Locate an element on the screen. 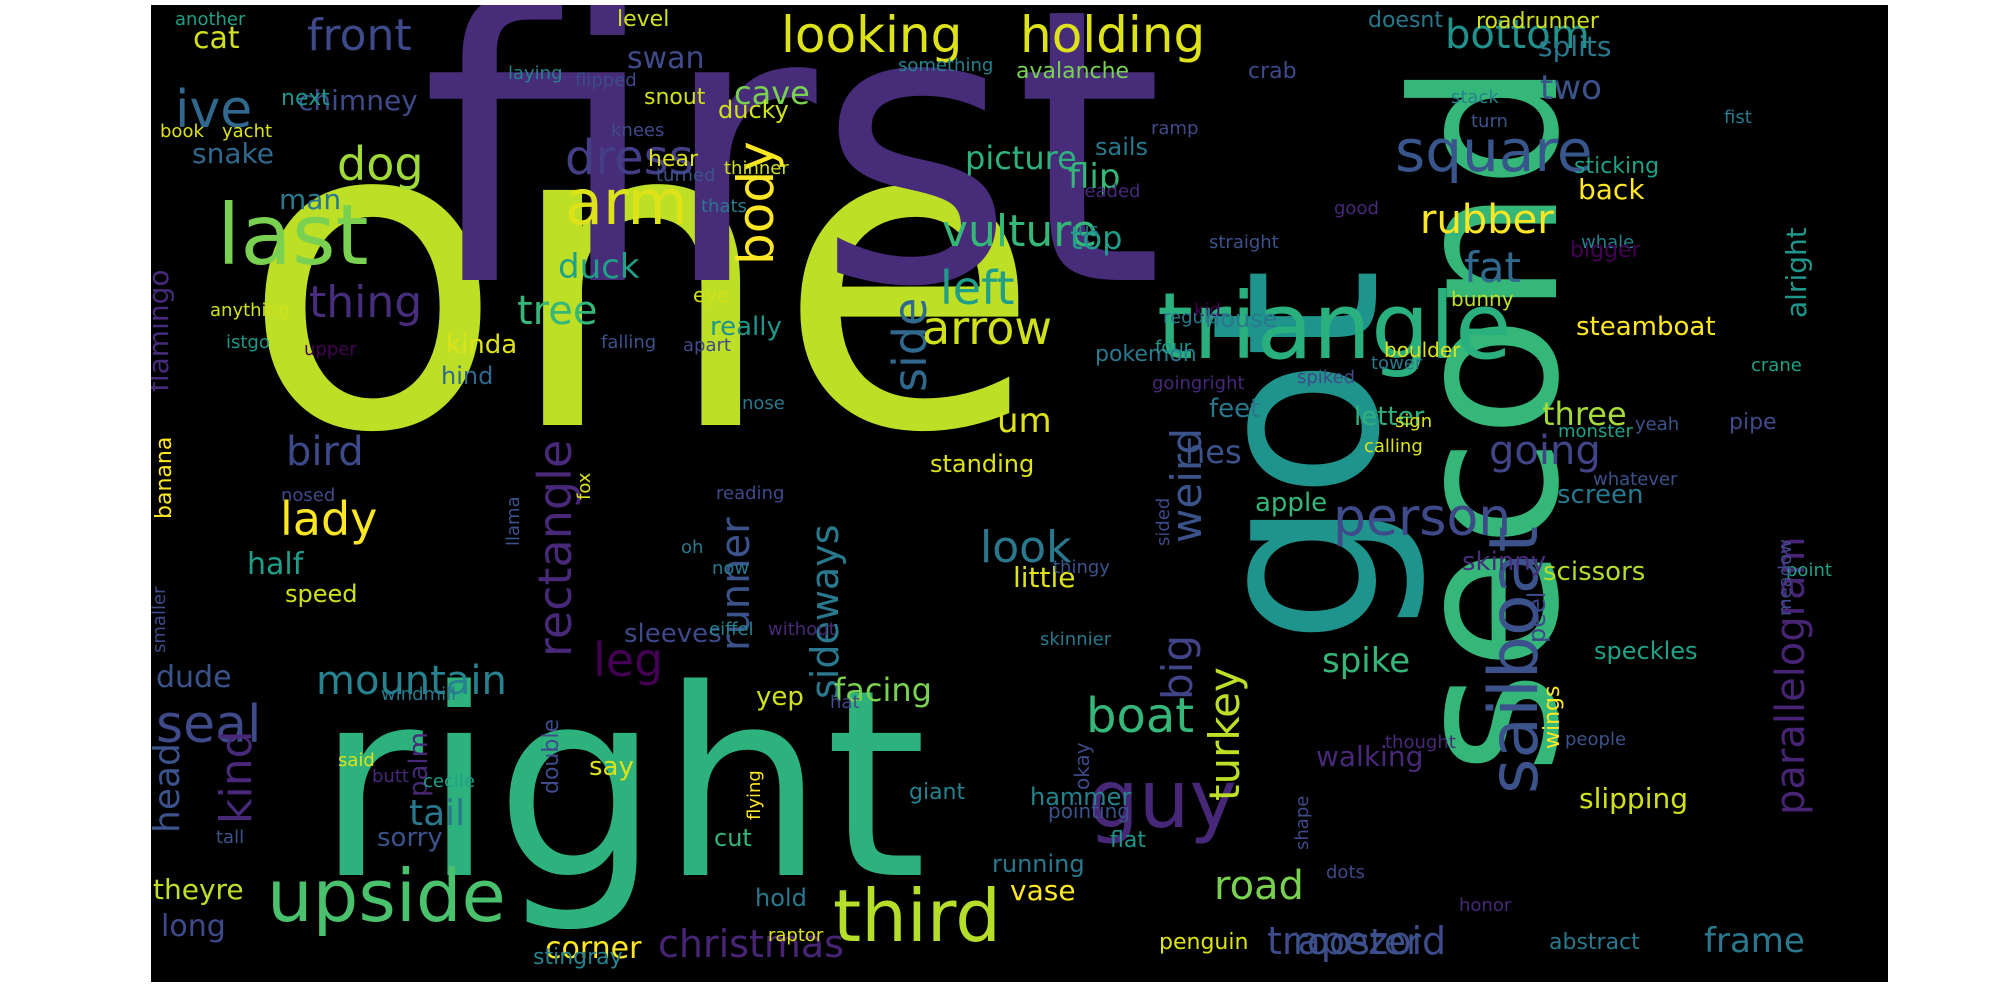  word: good is located at coordinates (1356, 208).